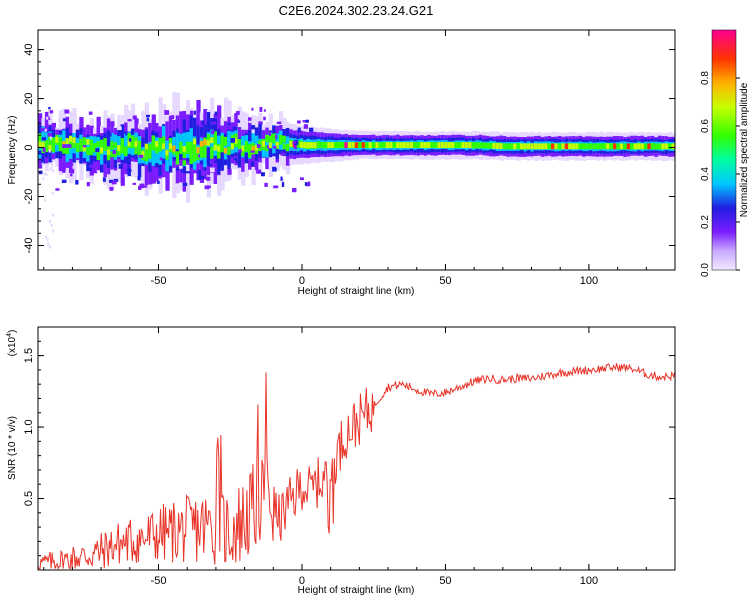 The height and width of the screenshot is (600, 750). I want to click on colorbar-tick-label: 0.0, so click(705, 270).